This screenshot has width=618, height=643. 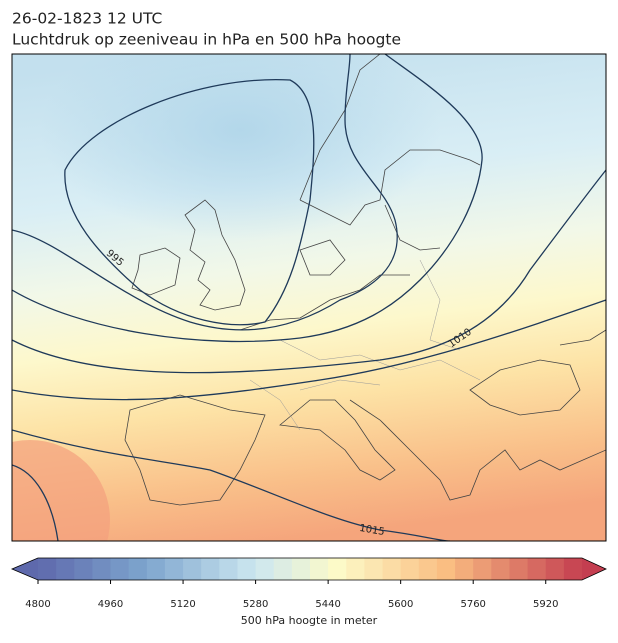 What do you see at coordinates (545, 604) in the screenshot?
I see `colorbar-tick-label: 5920` at bounding box center [545, 604].